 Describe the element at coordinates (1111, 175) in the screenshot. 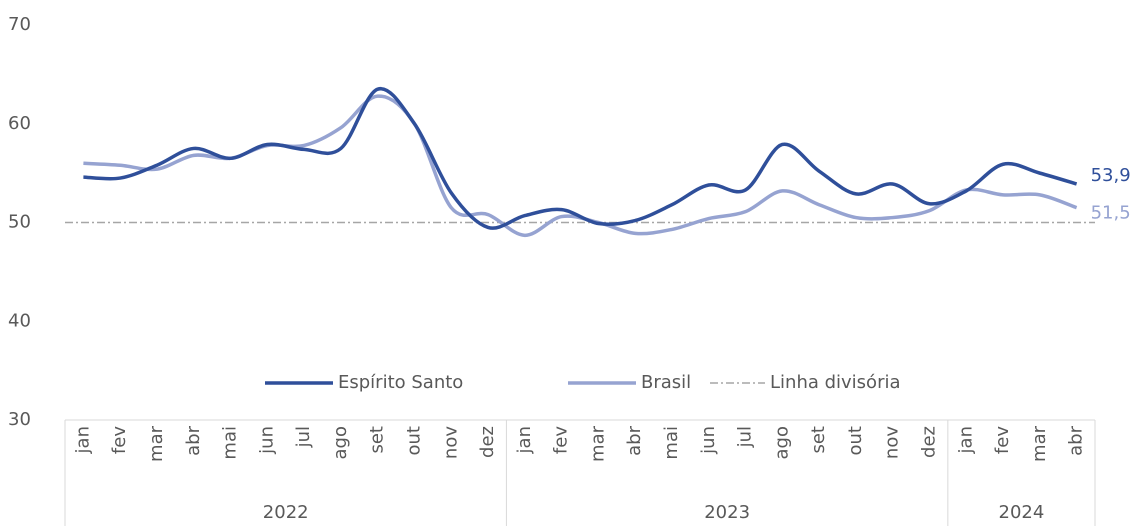

I see `value-label: 53,9` at that location.